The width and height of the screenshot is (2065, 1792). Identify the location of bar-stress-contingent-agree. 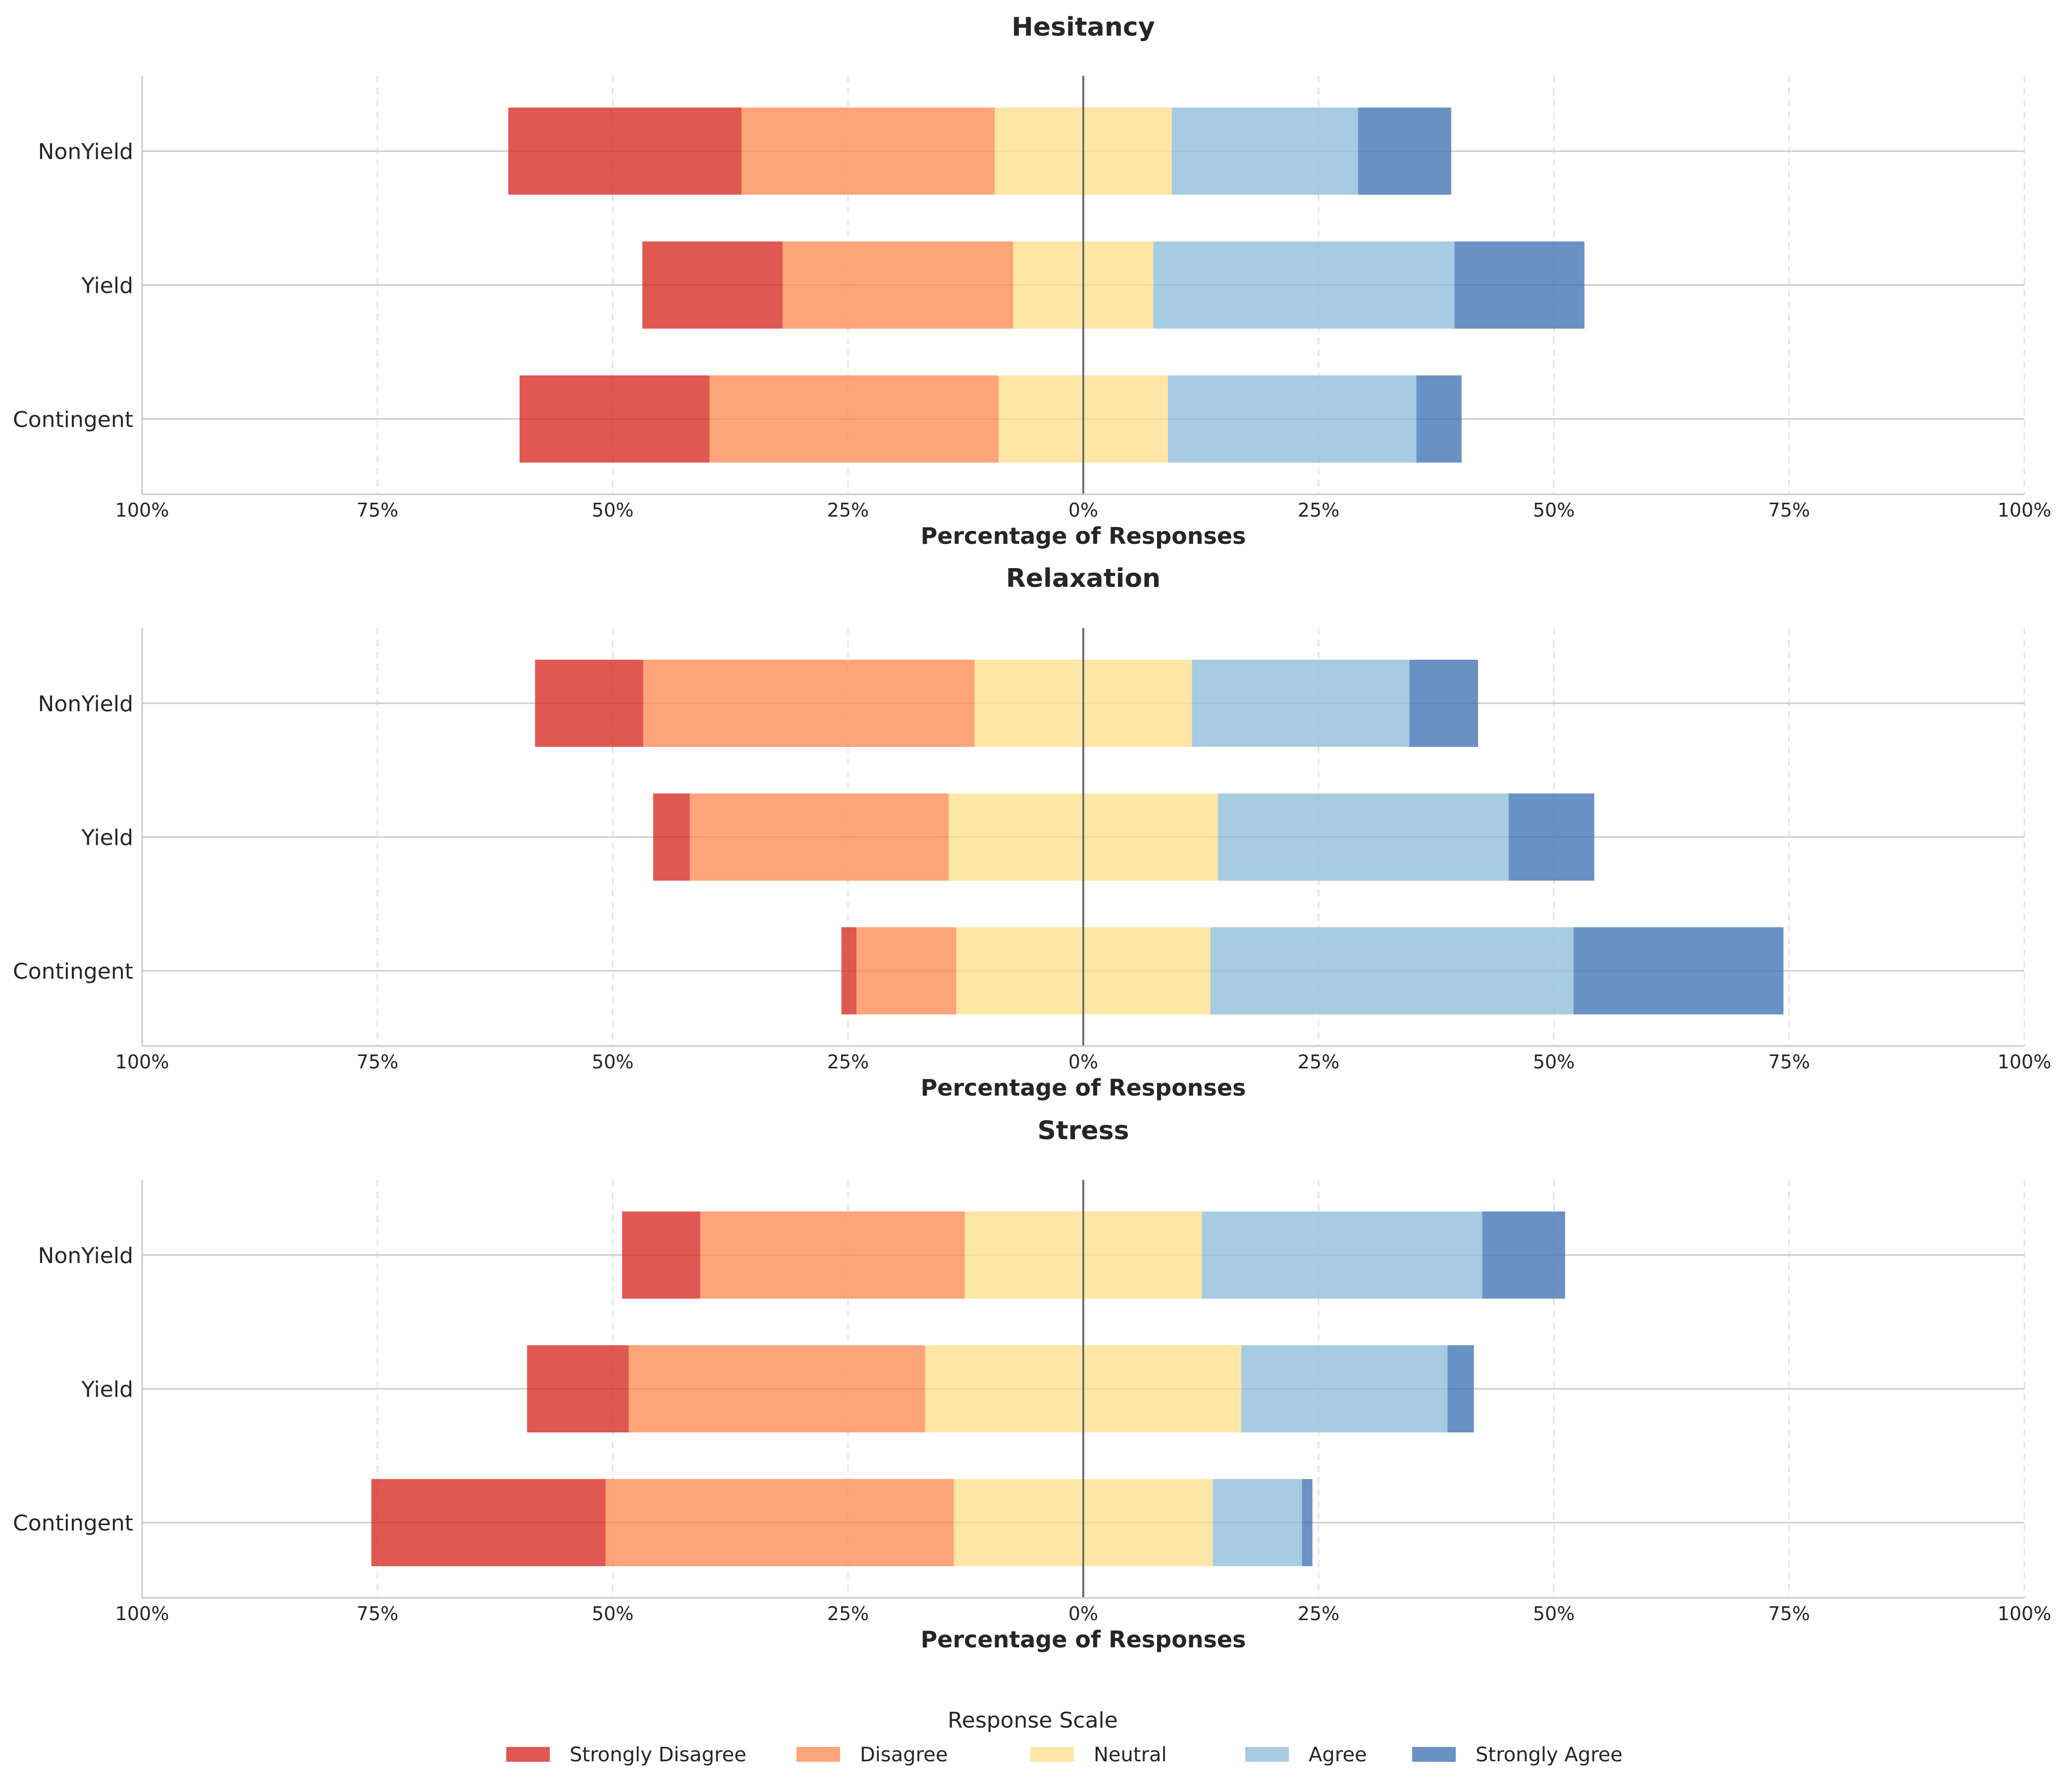
(1257, 1523).